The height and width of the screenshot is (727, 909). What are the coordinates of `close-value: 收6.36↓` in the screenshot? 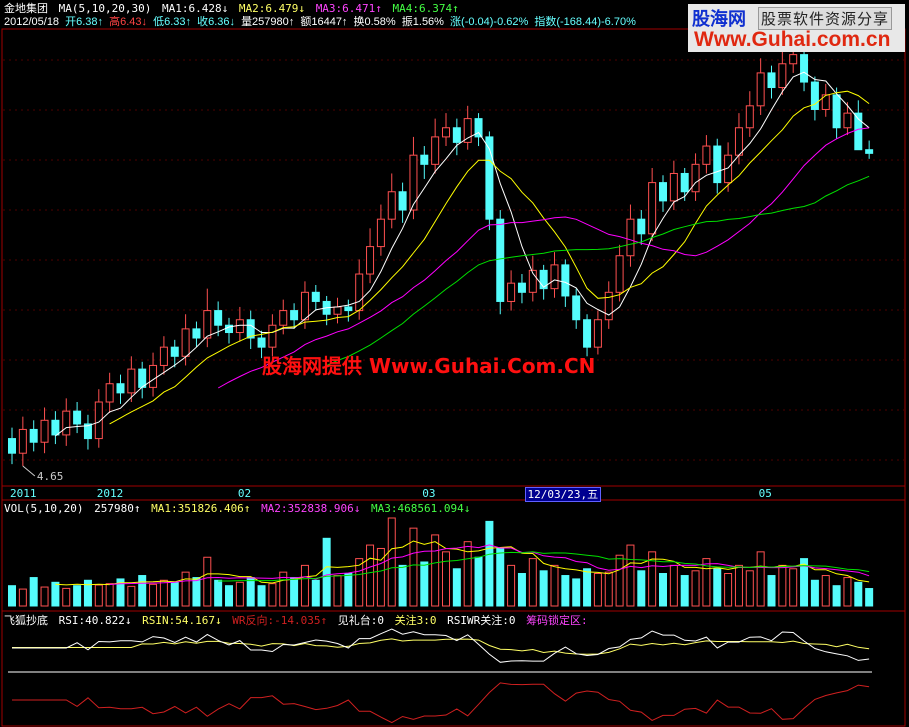 It's located at (216, 22).